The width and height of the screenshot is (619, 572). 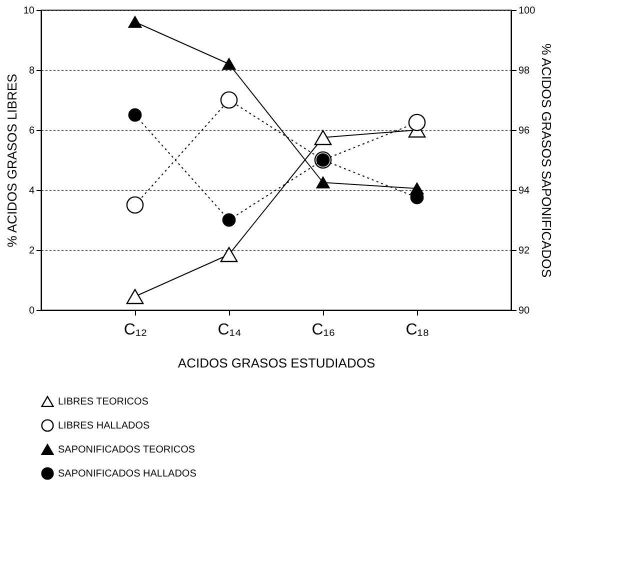 What do you see at coordinates (524, 131) in the screenshot?
I see `y2-tick-label: 96` at bounding box center [524, 131].